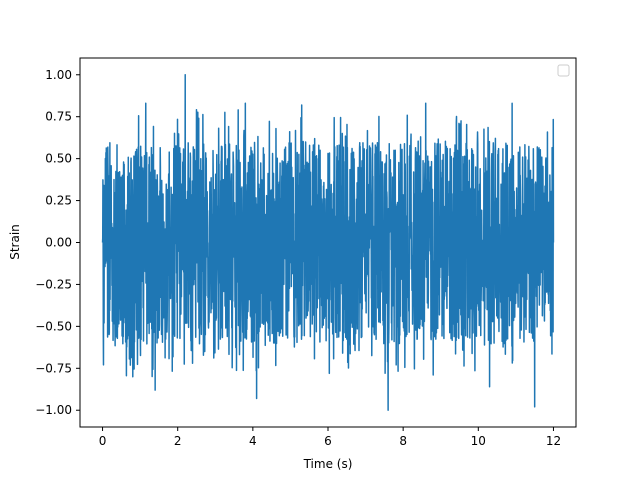 Image resolution: width=640 pixels, height=480 pixels. What do you see at coordinates (53, 326) in the screenshot?
I see `y-tick-label: −0.50` at bounding box center [53, 326].